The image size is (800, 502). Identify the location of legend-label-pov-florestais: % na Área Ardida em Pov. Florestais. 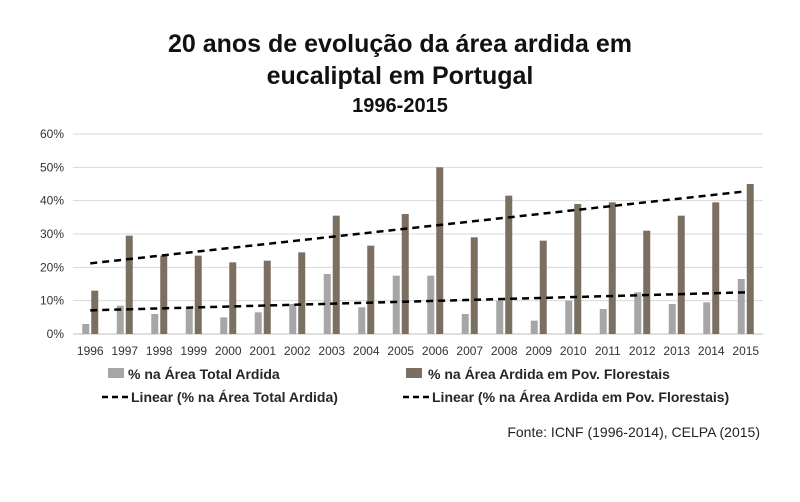
(549, 374).